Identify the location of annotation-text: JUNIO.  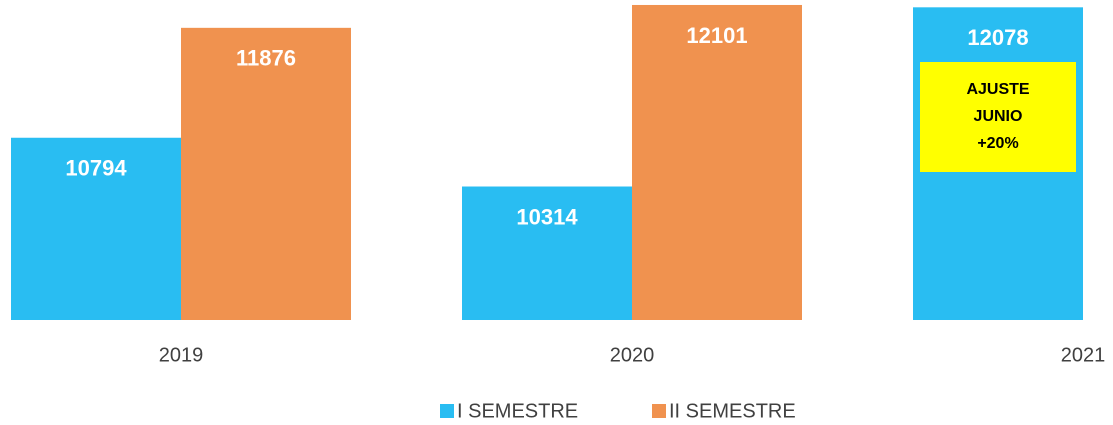
(998, 116).